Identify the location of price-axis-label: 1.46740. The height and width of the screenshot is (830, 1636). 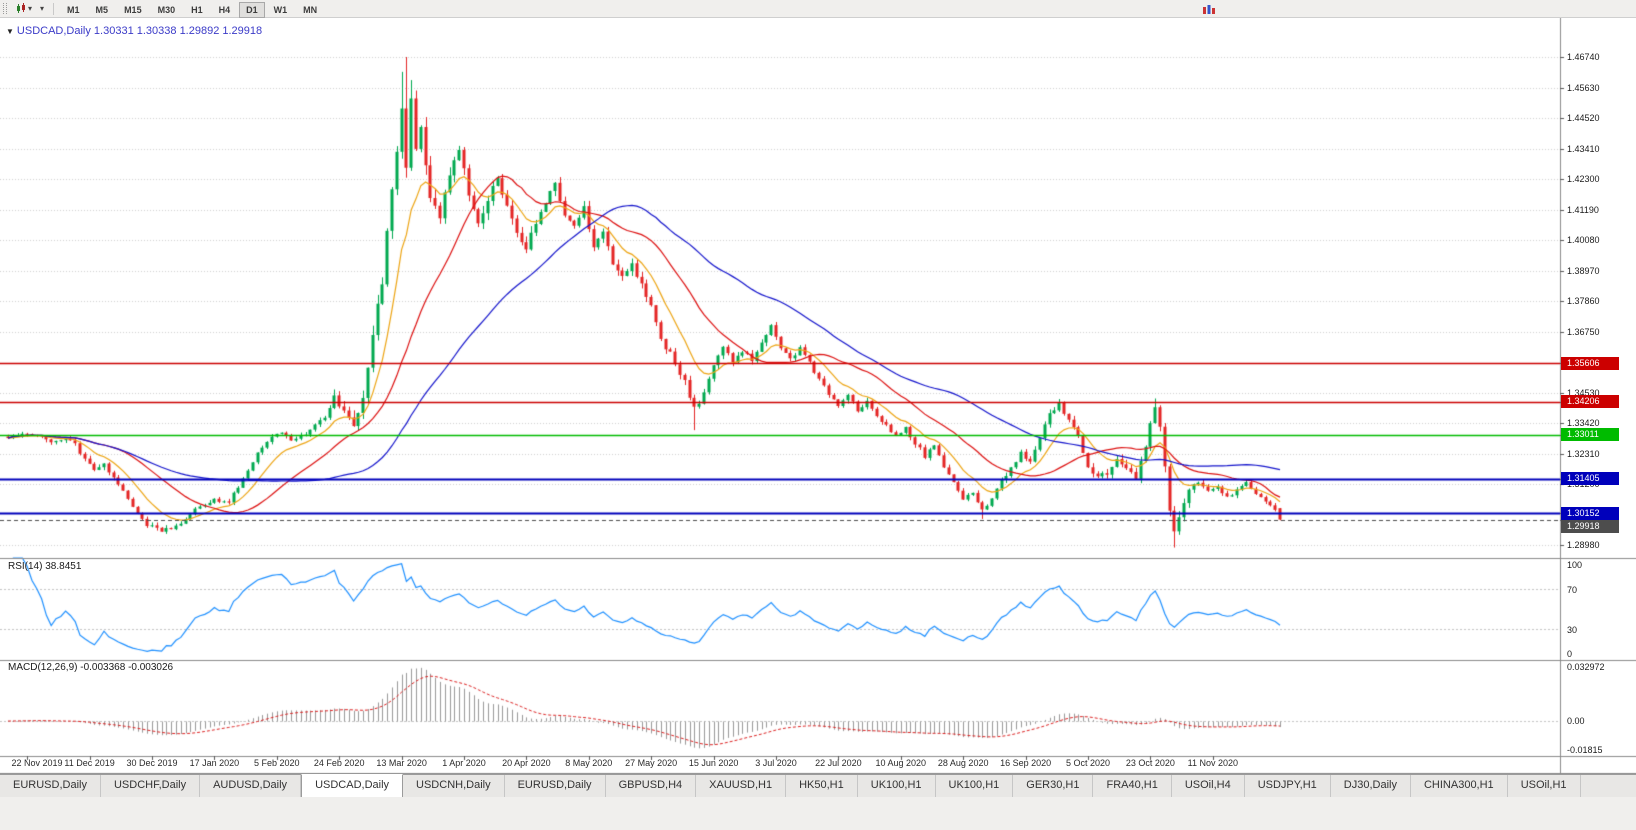
(1583, 57).